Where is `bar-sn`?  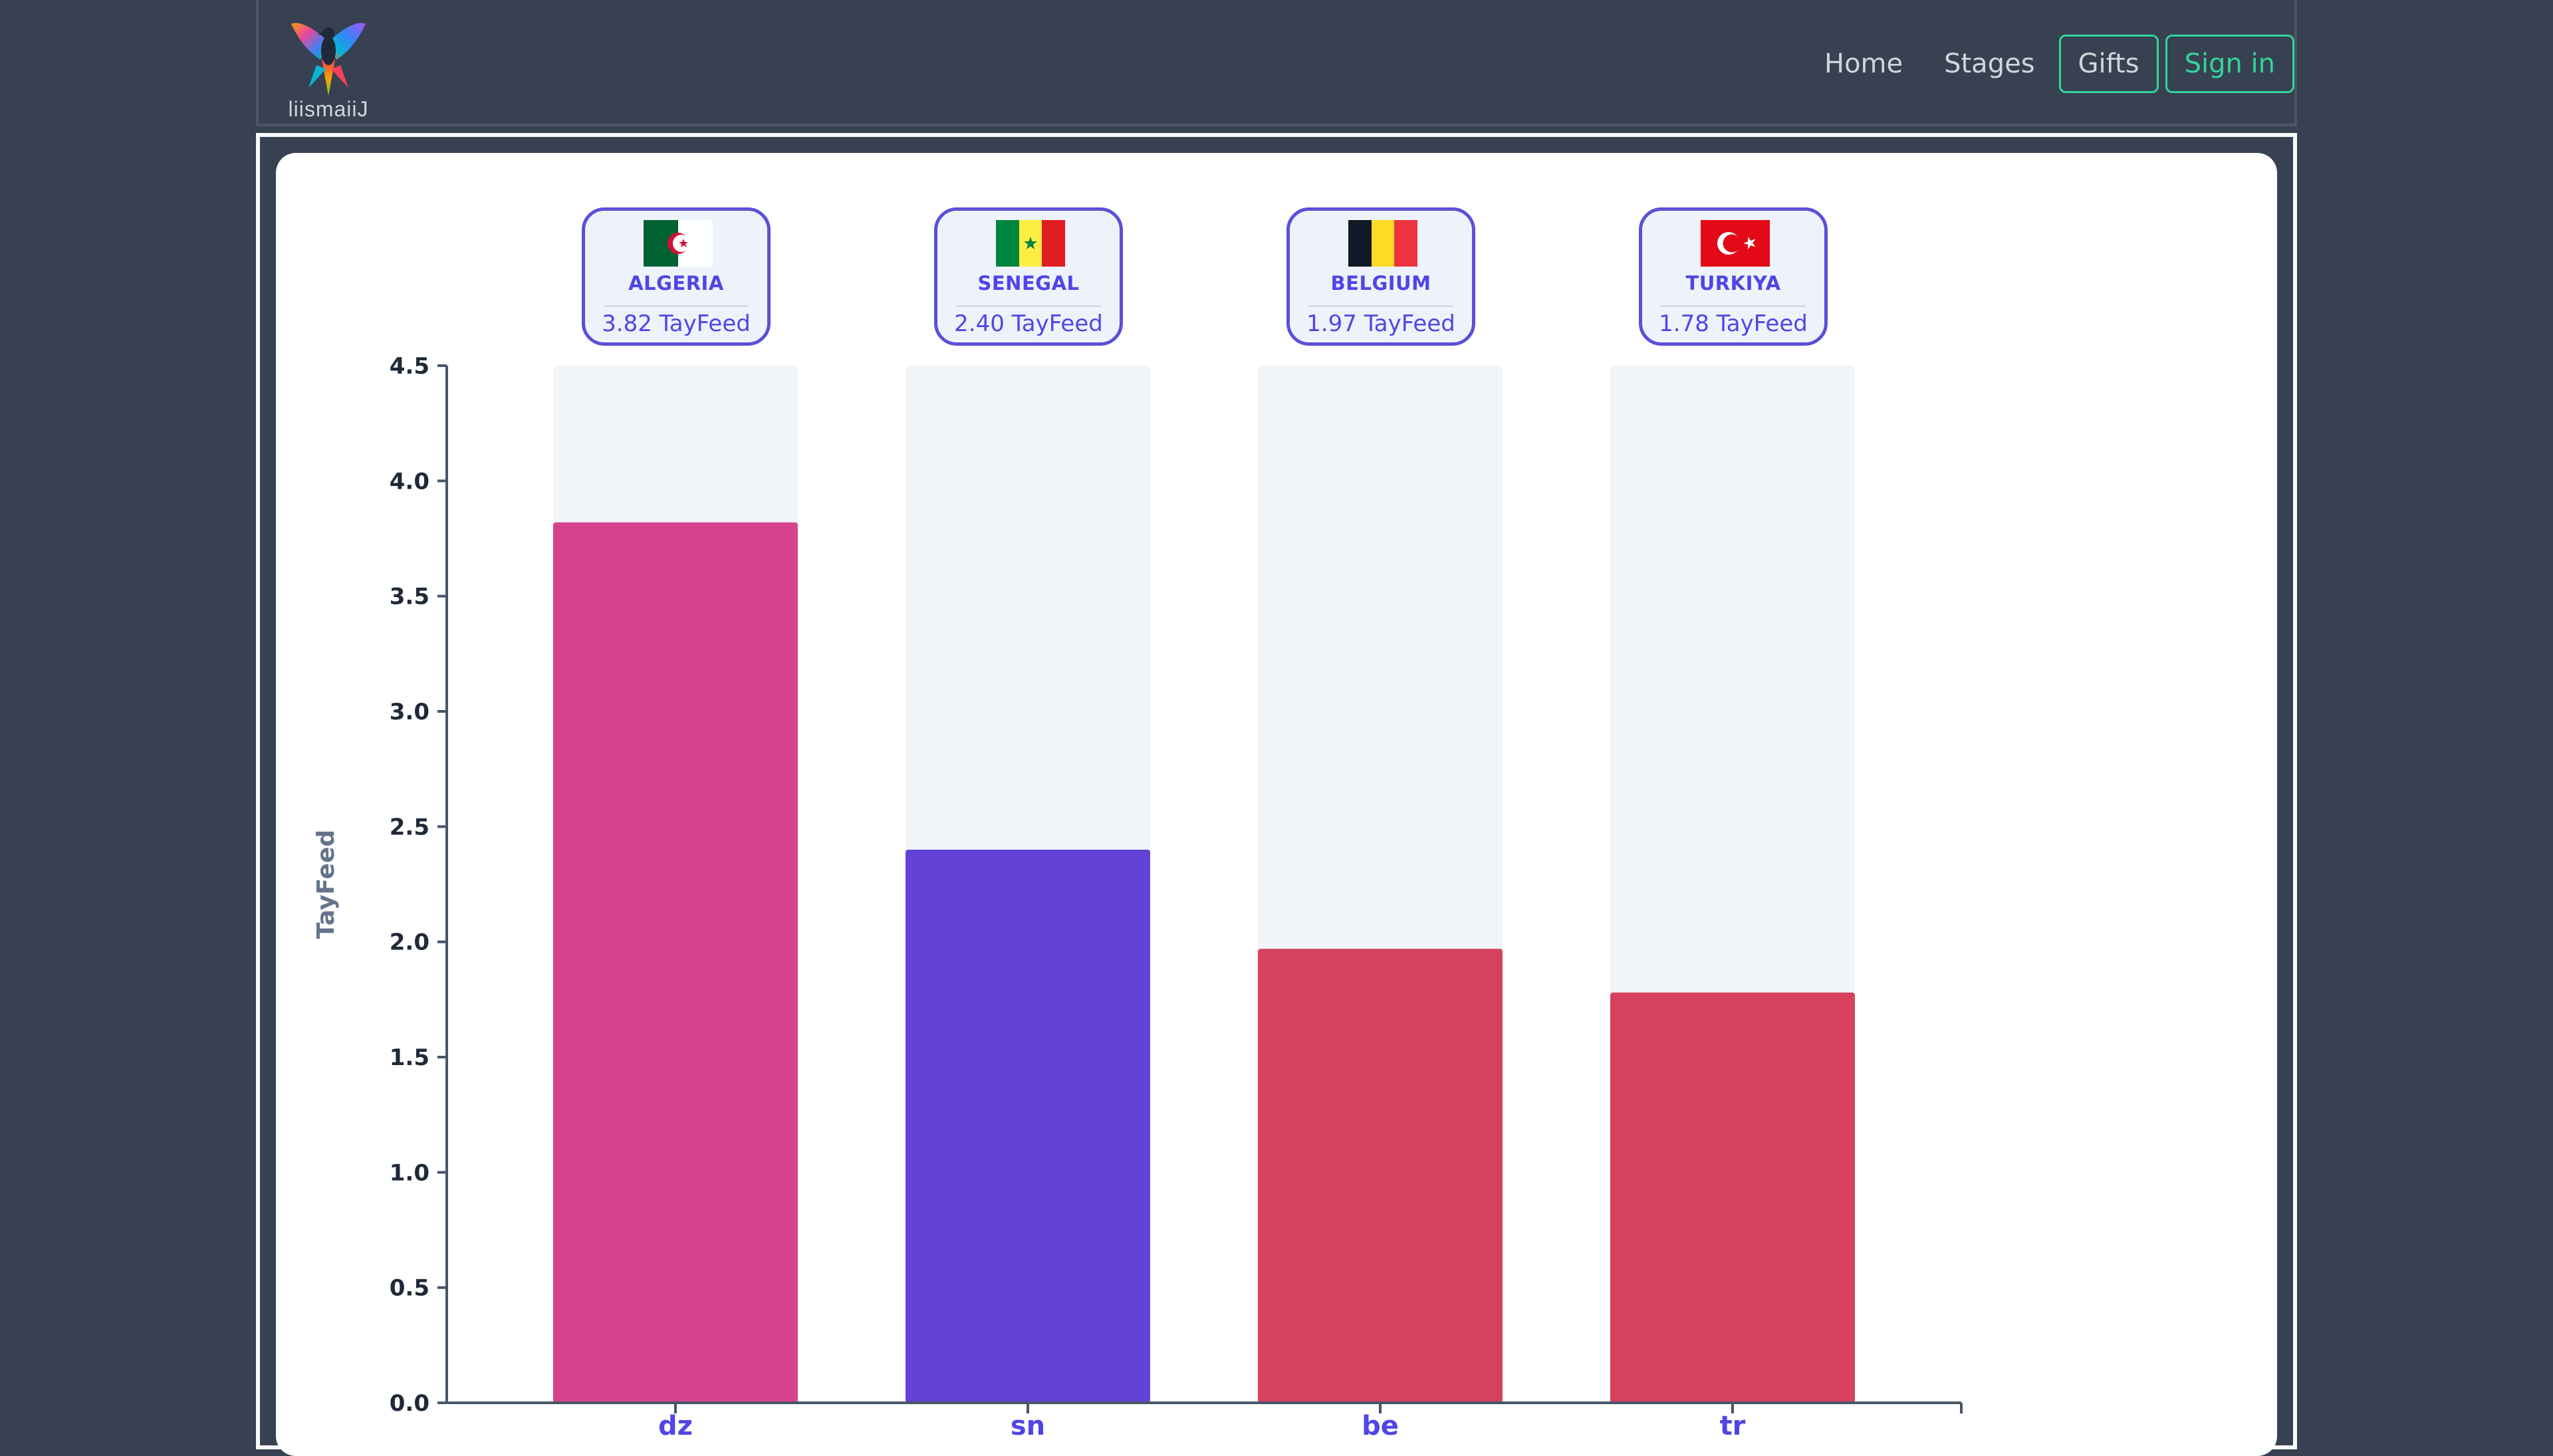 bar-sn is located at coordinates (1028, 1126).